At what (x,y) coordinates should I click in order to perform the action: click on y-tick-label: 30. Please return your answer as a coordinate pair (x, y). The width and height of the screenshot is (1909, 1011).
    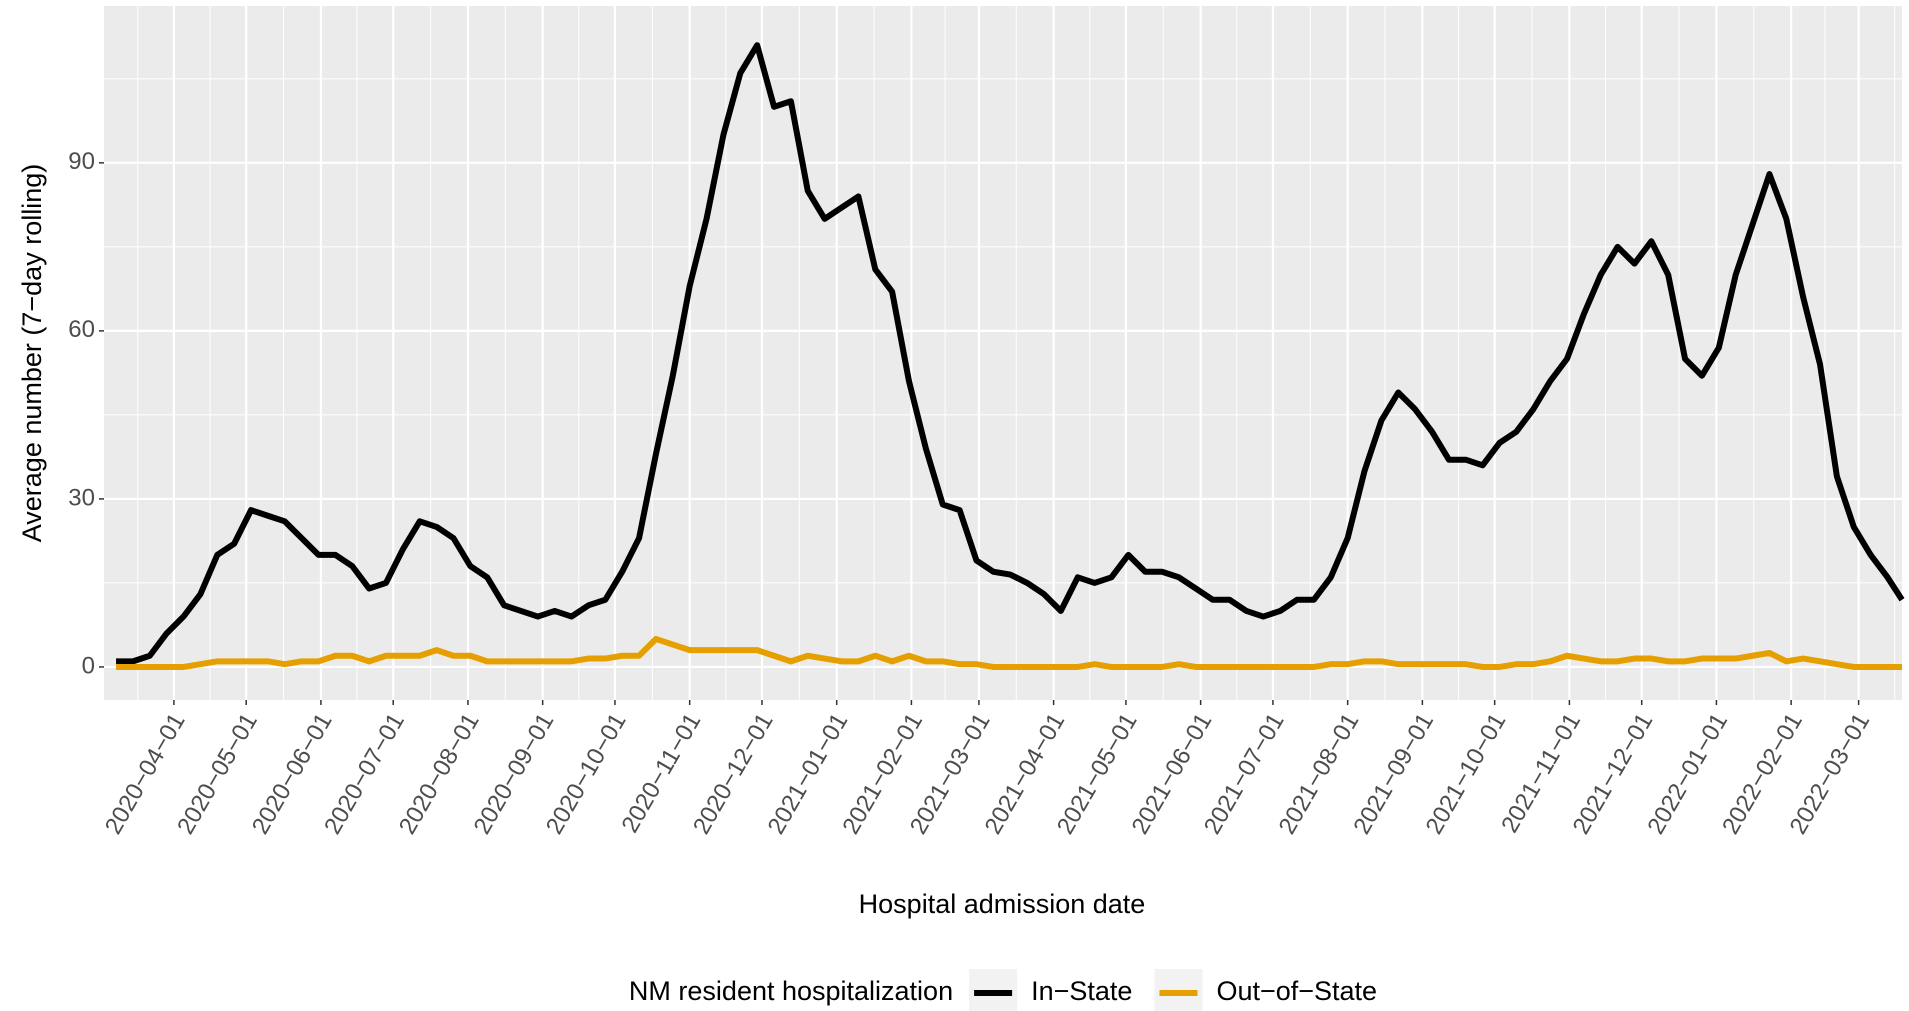
    Looking at the image, I should click on (81, 497).